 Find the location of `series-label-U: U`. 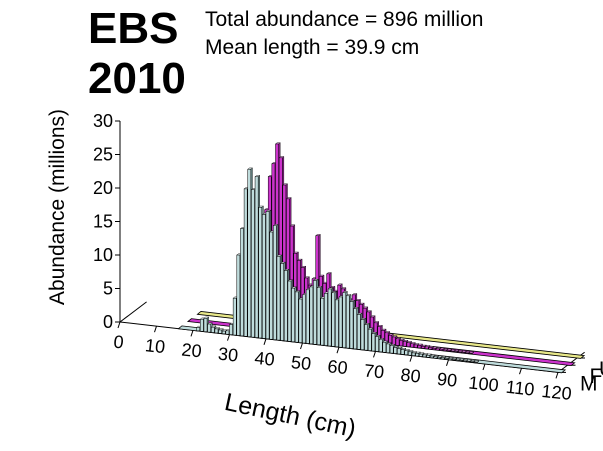

series-label-U: U is located at coordinates (601, 369).